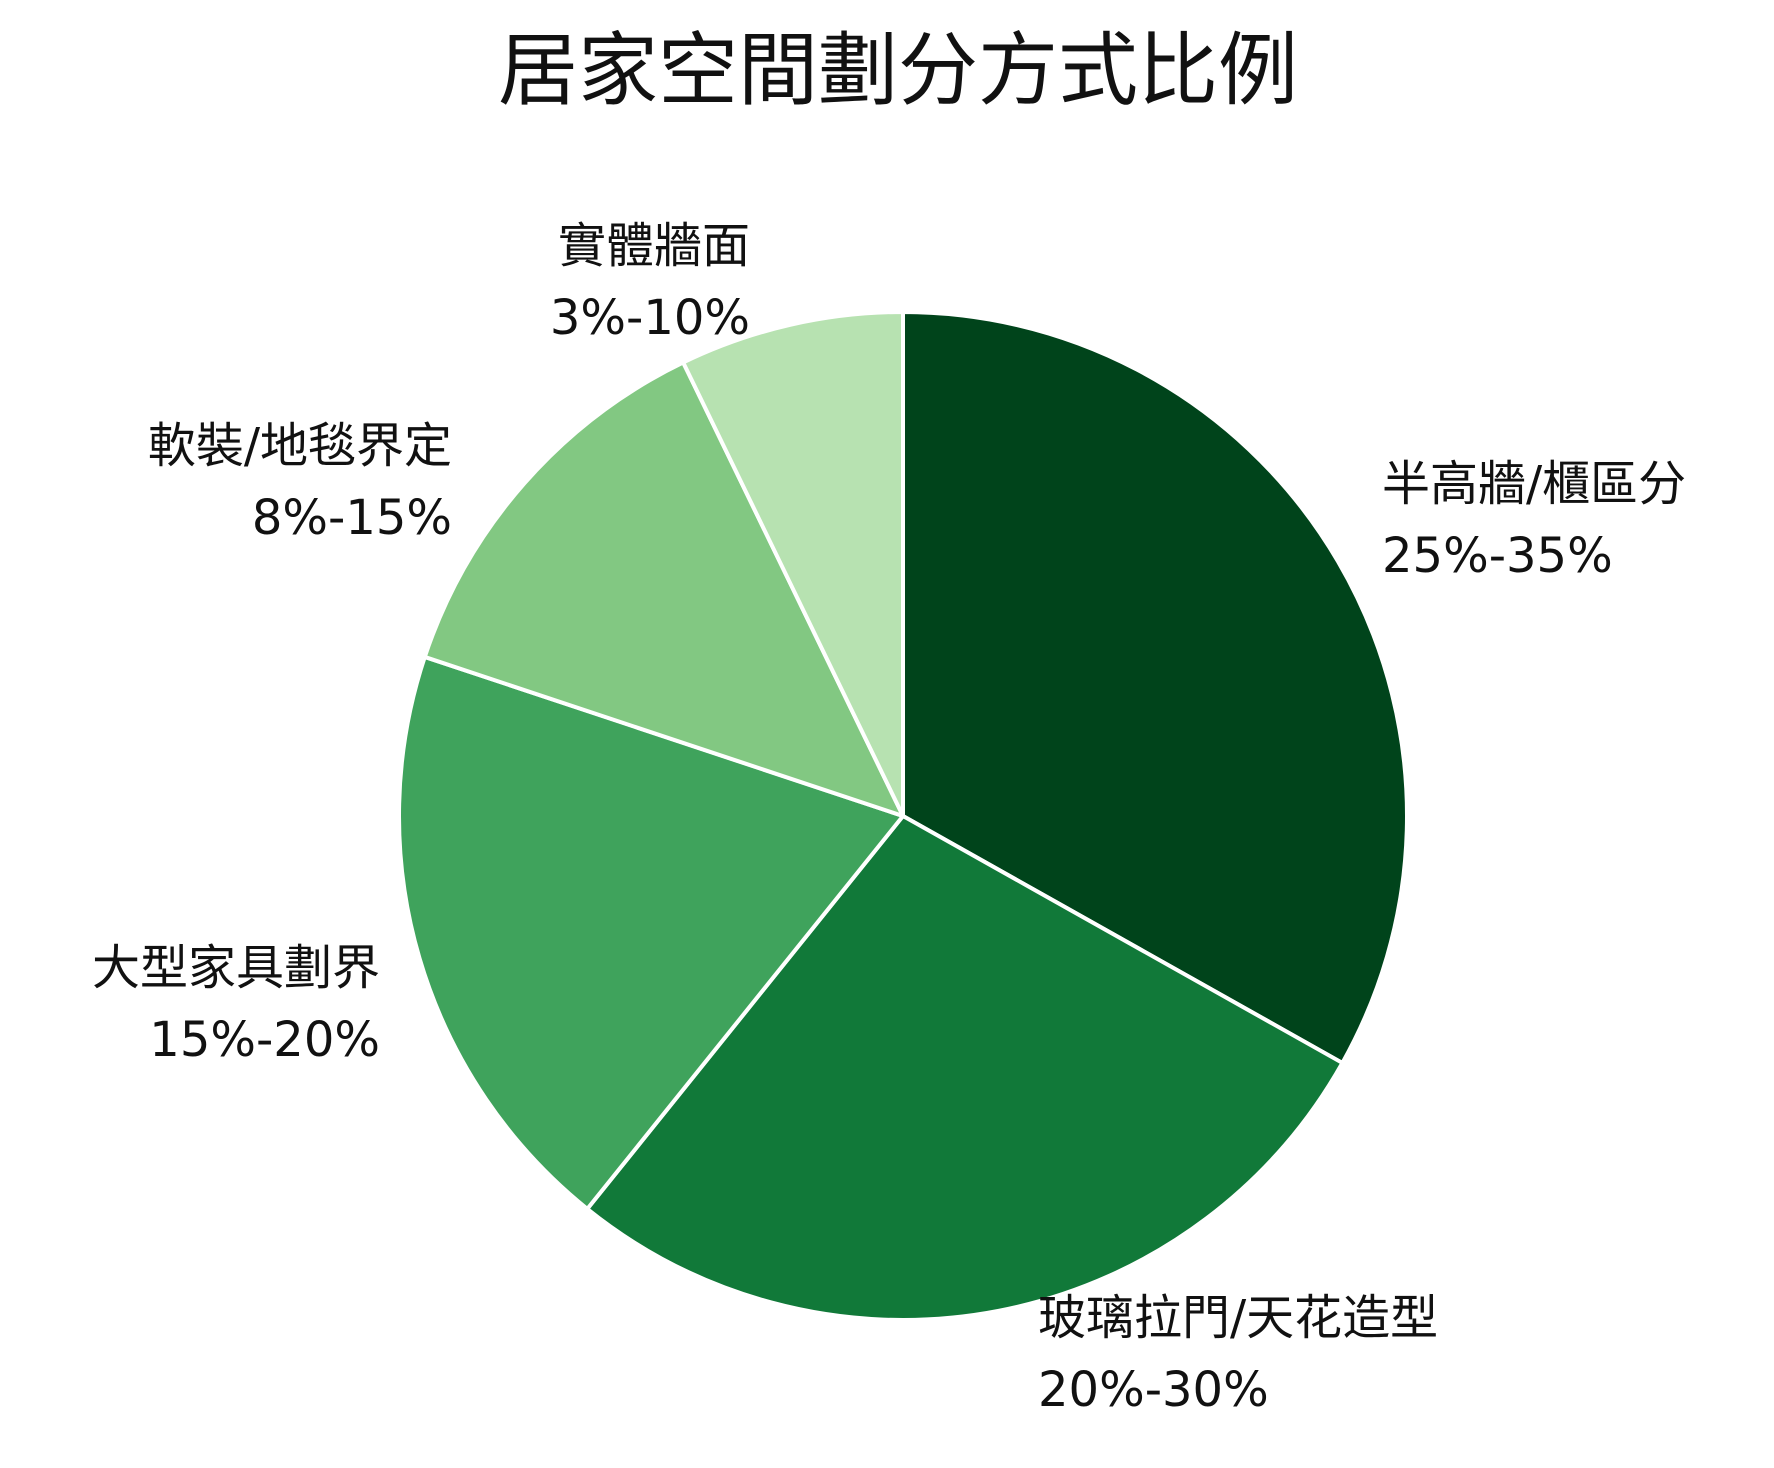 The width and height of the screenshot is (1774, 1468). I want to click on slice-label-name: 玻璃拉門/天花造型, so click(1238, 1318).